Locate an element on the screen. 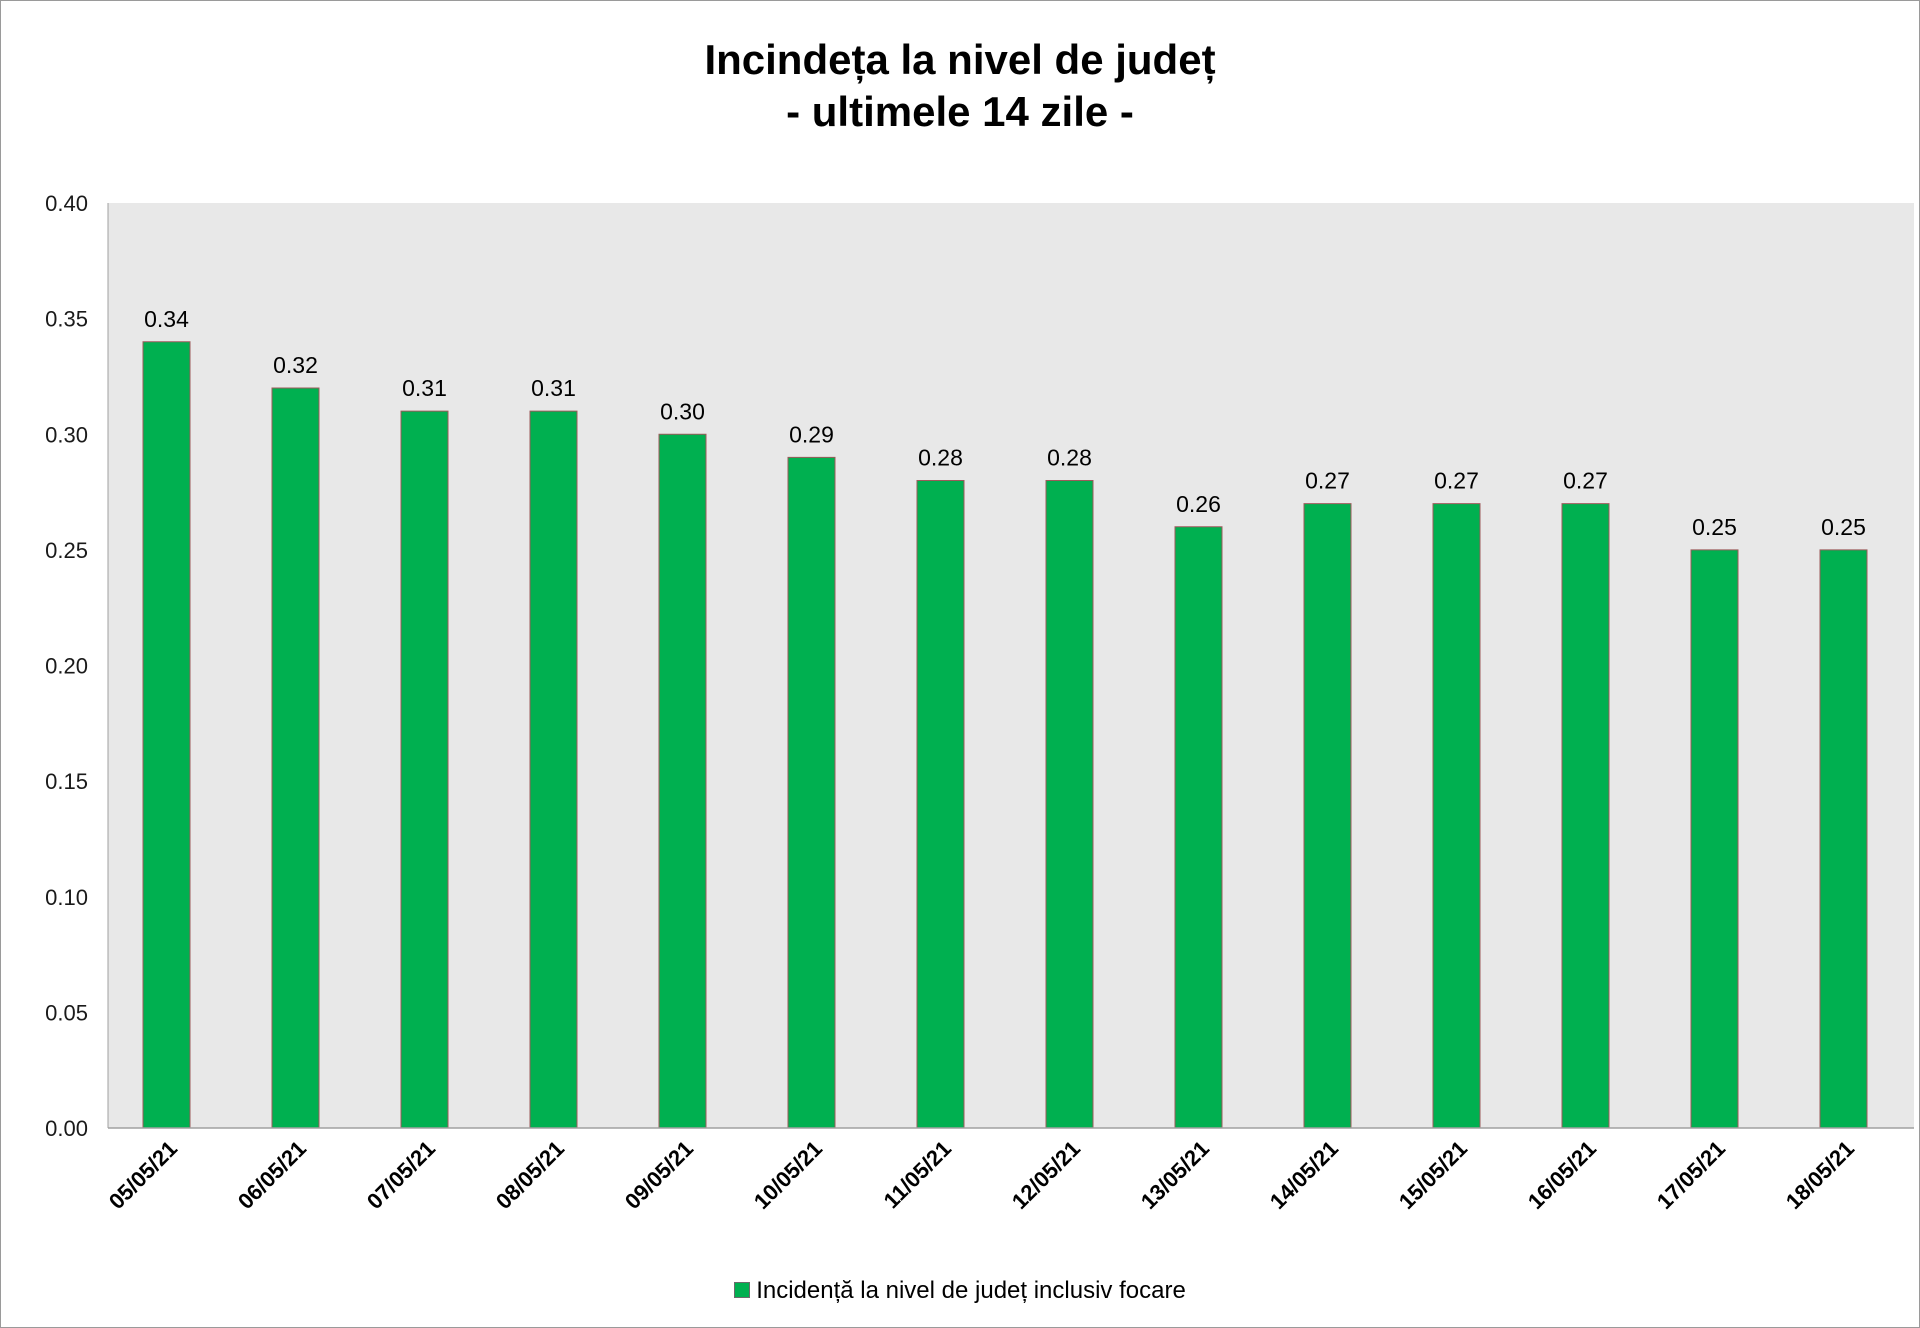 Image resolution: width=1920 pixels, height=1328 pixels. x-tick-label: 18/05/21 is located at coordinates (1820, 1175).